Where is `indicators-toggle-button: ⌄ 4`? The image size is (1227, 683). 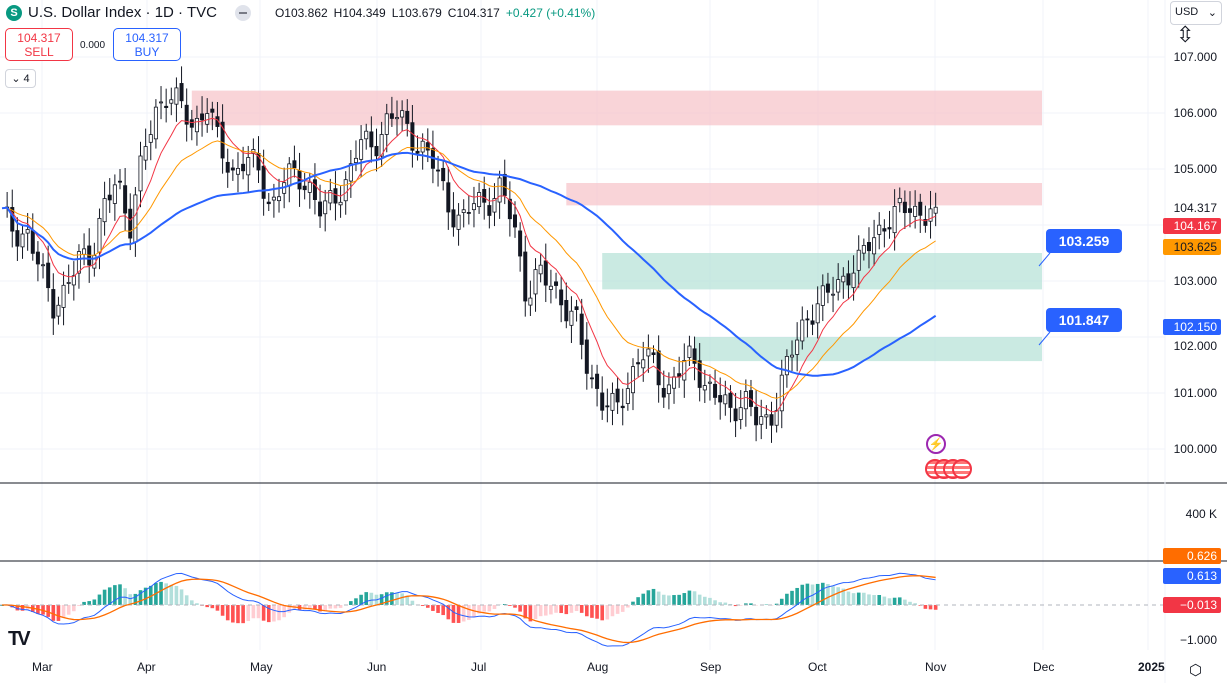 indicators-toggle-button: ⌄ 4 is located at coordinates (20, 78).